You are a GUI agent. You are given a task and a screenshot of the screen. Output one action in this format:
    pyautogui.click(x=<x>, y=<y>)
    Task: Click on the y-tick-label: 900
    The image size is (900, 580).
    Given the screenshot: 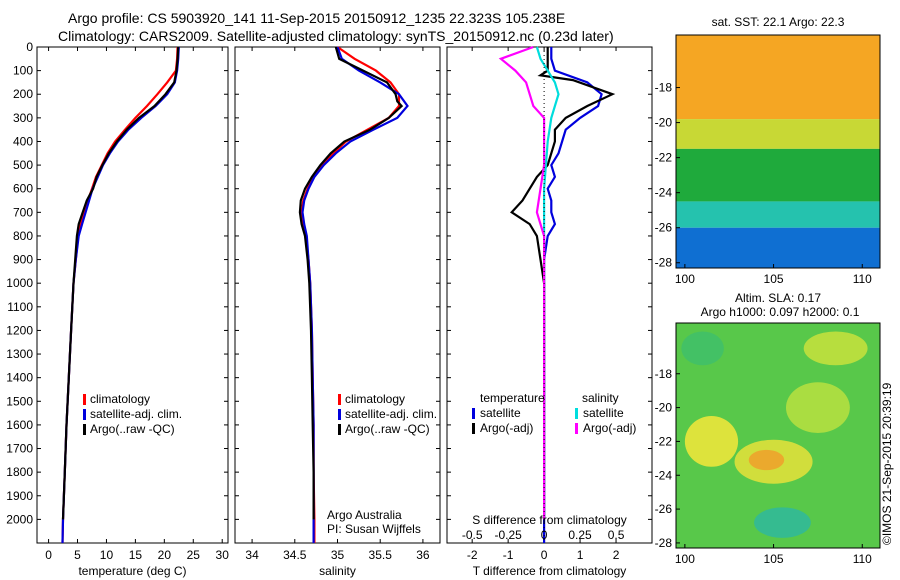 What is the action you would take?
    pyautogui.click(x=23, y=260)
    